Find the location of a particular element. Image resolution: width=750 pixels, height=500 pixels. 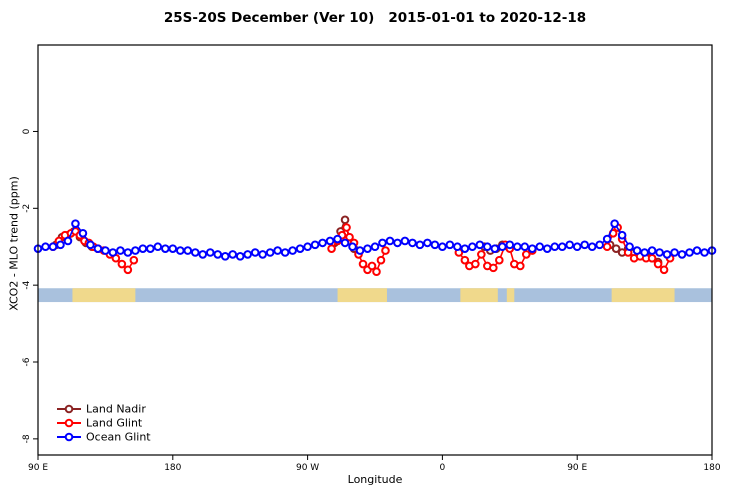

legend-label: Land Nadir is located at coordinates (116, 409).